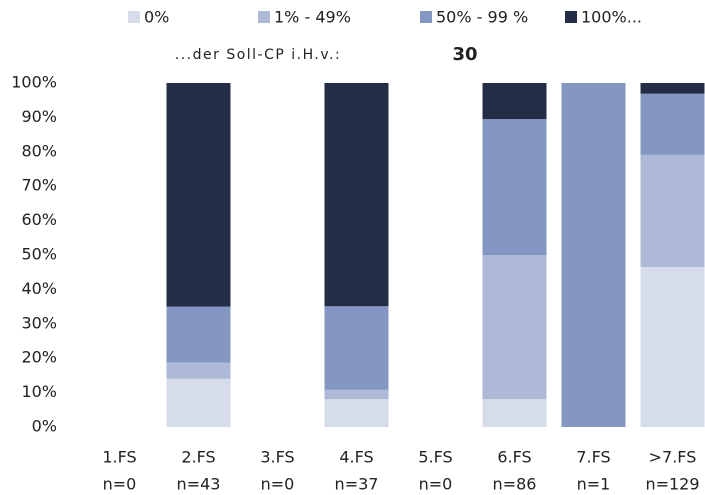 The height and width of the screenshot is (495, 705). Describe the element at coordinates (39, 357) in the screenshot. I see `y-tick-label: 20%` at that location.